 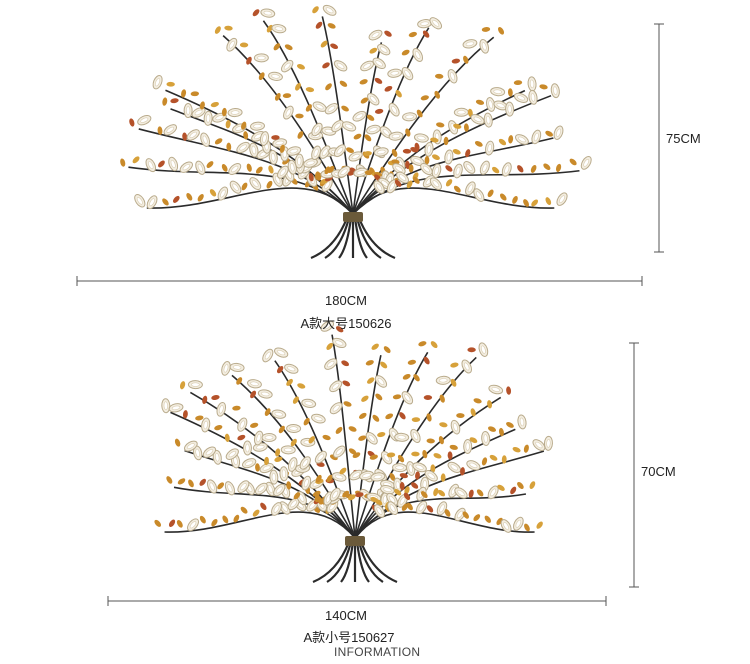 I want to click on model-label-small: A款小号150627, so click(x=349, y=637).